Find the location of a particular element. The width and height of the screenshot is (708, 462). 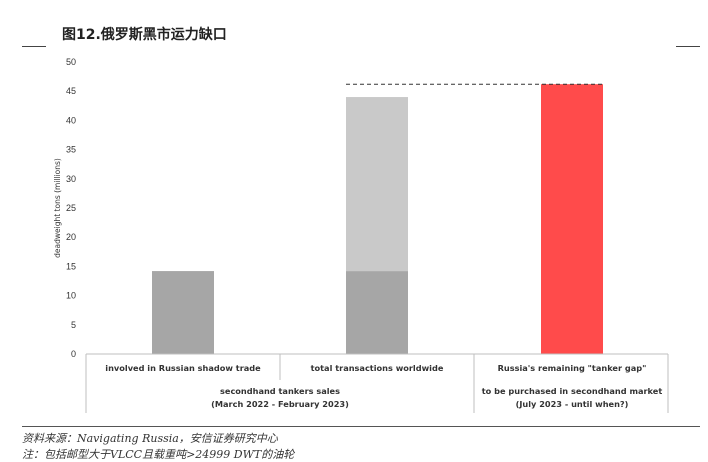

y-tick-label-5: 5 is located at coordinates (73, 325).